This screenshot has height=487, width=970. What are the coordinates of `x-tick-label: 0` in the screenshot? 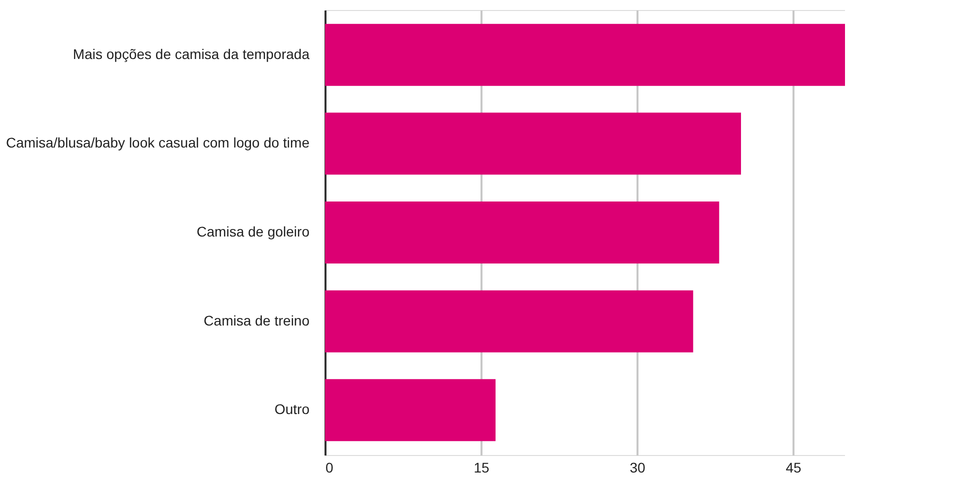 It's located at (330, 468).